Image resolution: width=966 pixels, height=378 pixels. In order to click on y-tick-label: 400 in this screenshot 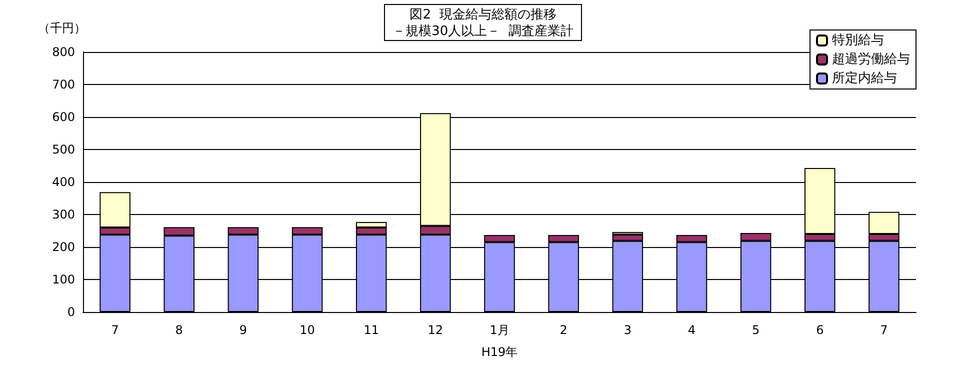, I will do `click(63, 182)`.